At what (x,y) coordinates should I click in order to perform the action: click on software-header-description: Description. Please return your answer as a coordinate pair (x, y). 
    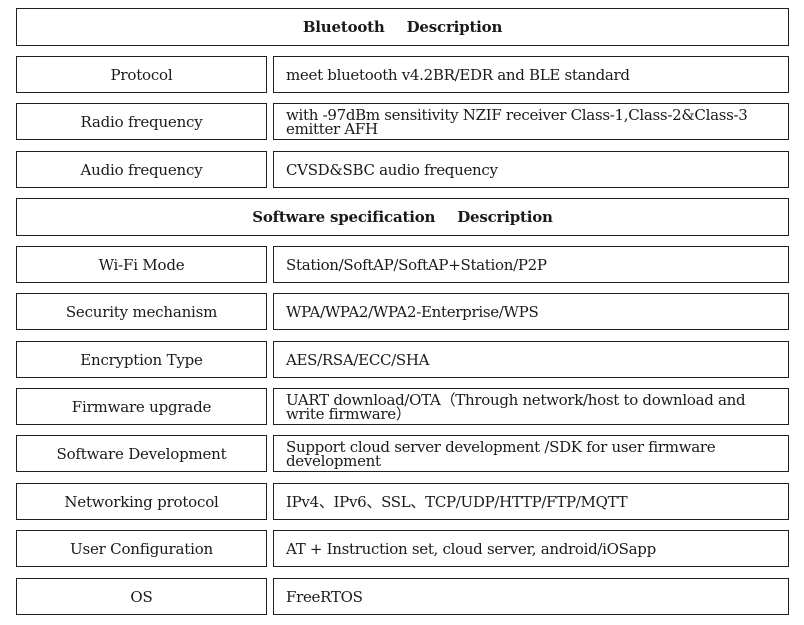
    Looking at the image, I should click on (505, 217).